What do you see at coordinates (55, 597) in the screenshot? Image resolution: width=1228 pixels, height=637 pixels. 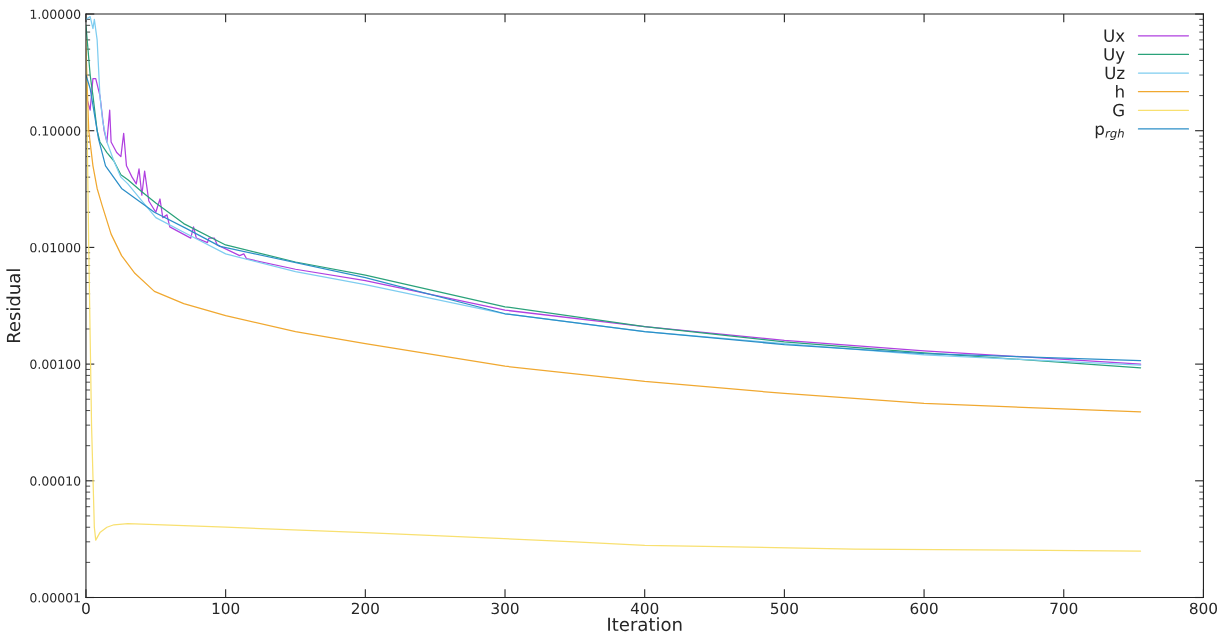 I see `y-tick-label: 0.00001` at bounding box center [55, 597].